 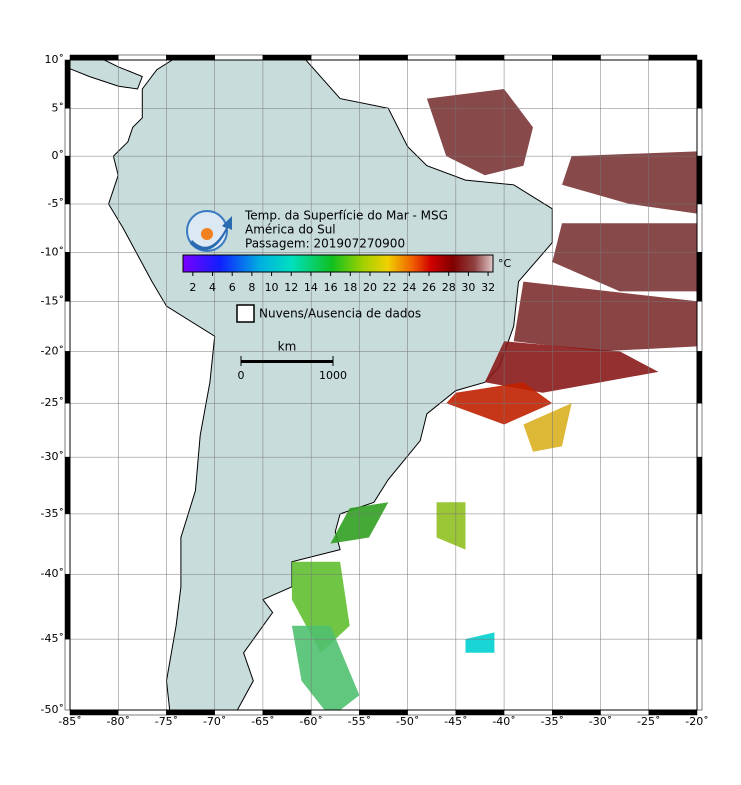 What do you see at coordinates (338, 263) in the screenshot?
I see `colorbar` at bounding box center [338, 263].